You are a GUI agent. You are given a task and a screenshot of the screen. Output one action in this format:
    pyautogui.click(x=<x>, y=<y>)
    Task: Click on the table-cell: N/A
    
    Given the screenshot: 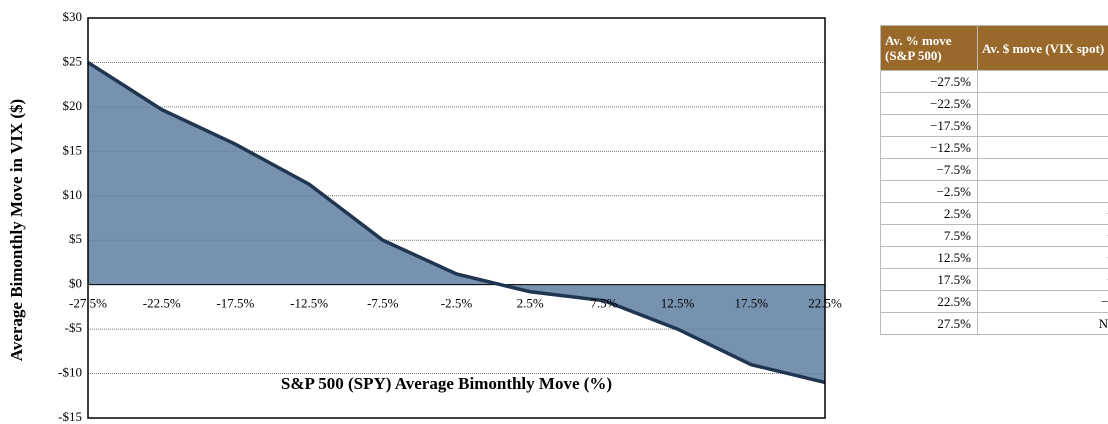 What is the action you would take?
    pyautogui.click(x=1042, y=323)
    